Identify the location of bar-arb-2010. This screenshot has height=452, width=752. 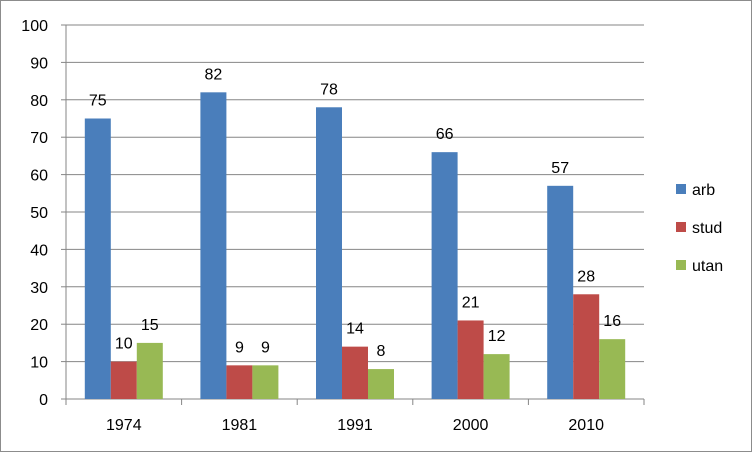
(560, 292).